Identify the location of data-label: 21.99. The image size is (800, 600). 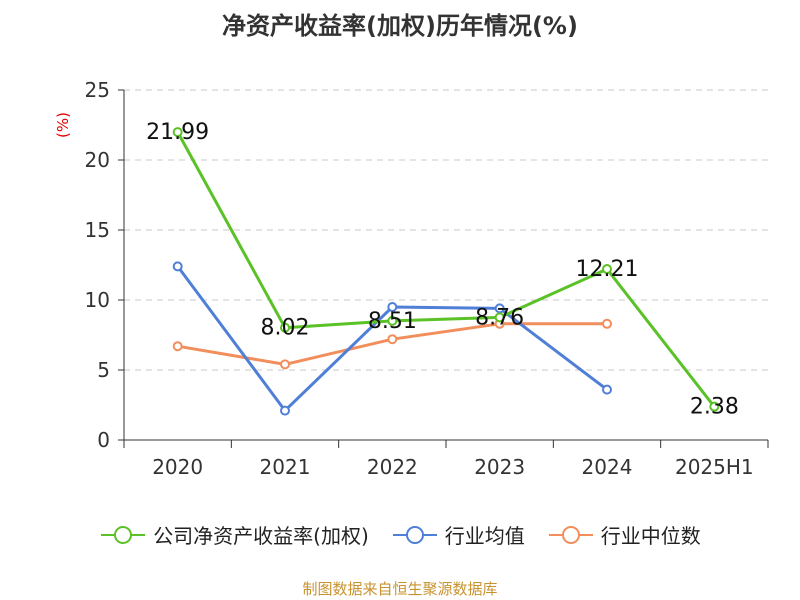
(177, 132).